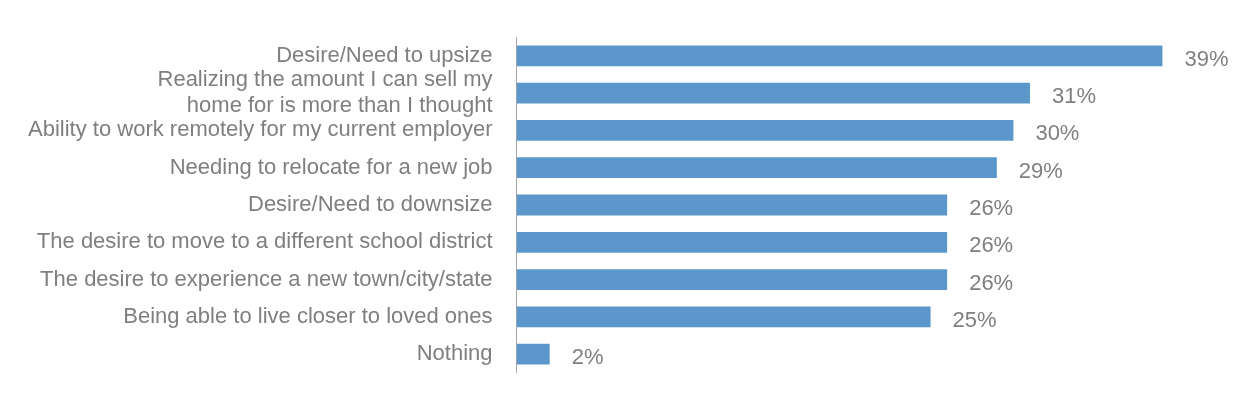  I want to click on y-tick-label: Needing to relocate for a new job, so click(331, 166).